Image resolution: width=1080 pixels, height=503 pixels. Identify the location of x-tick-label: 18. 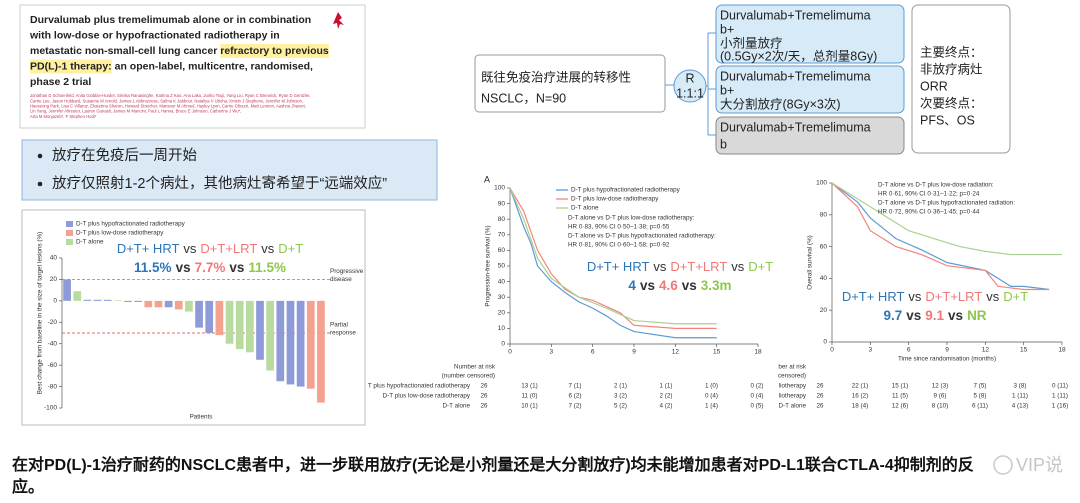
(1062, 350).